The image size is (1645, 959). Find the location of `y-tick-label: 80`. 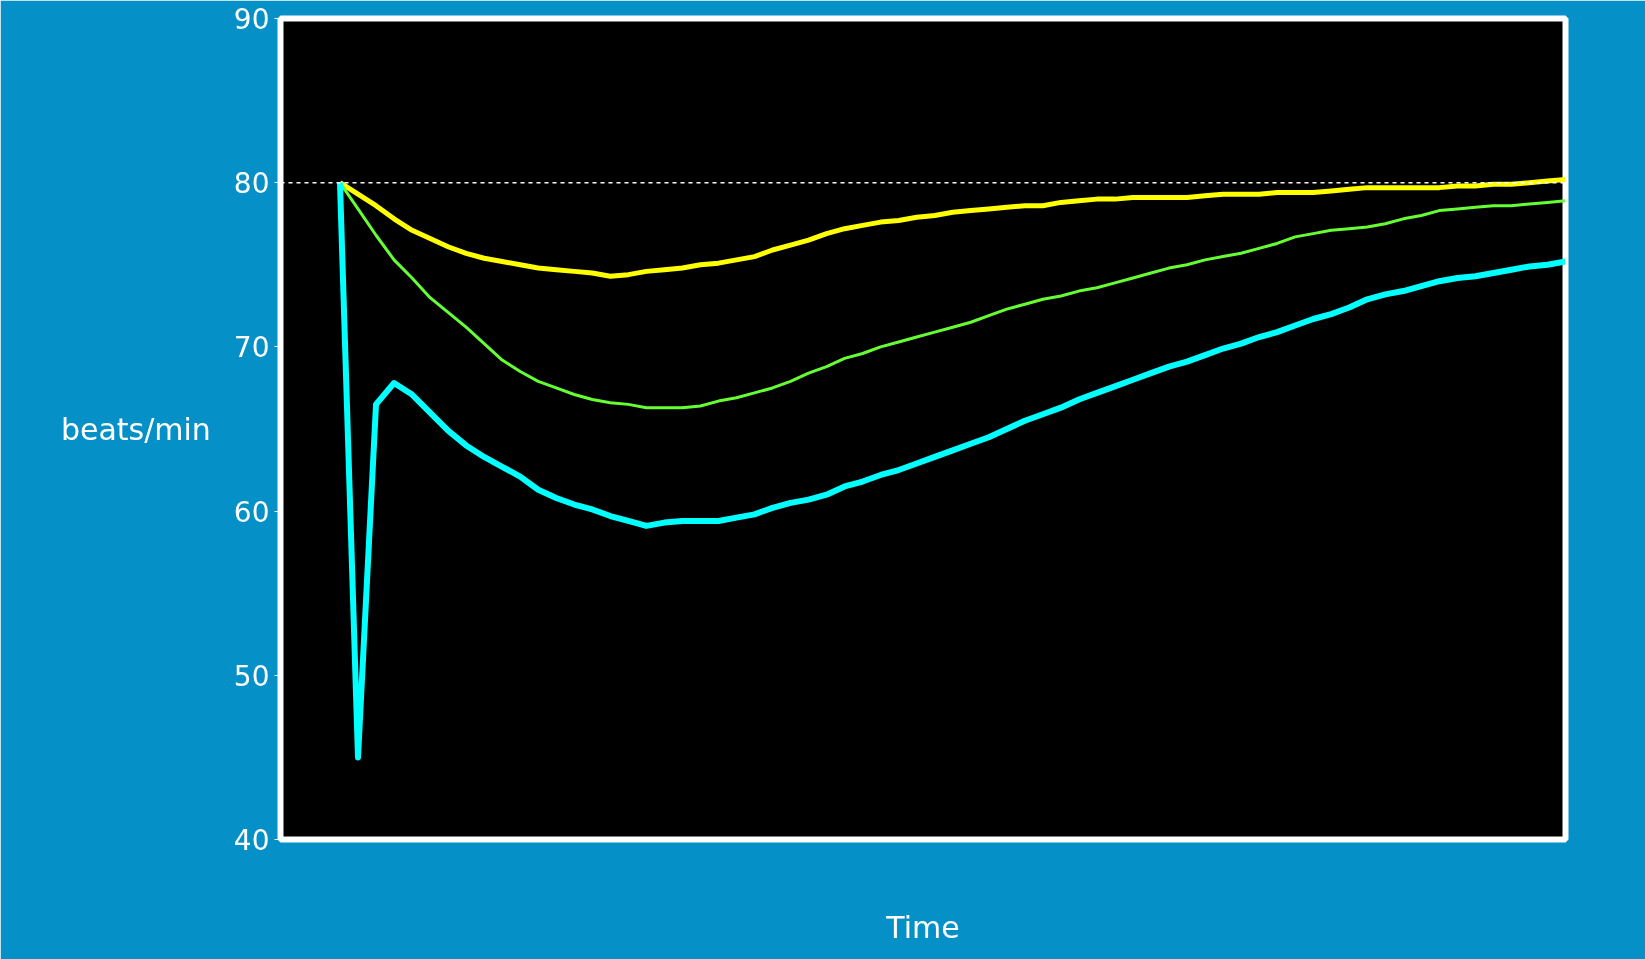

y-tick-label: 80 is located at coordinates (251, 184).